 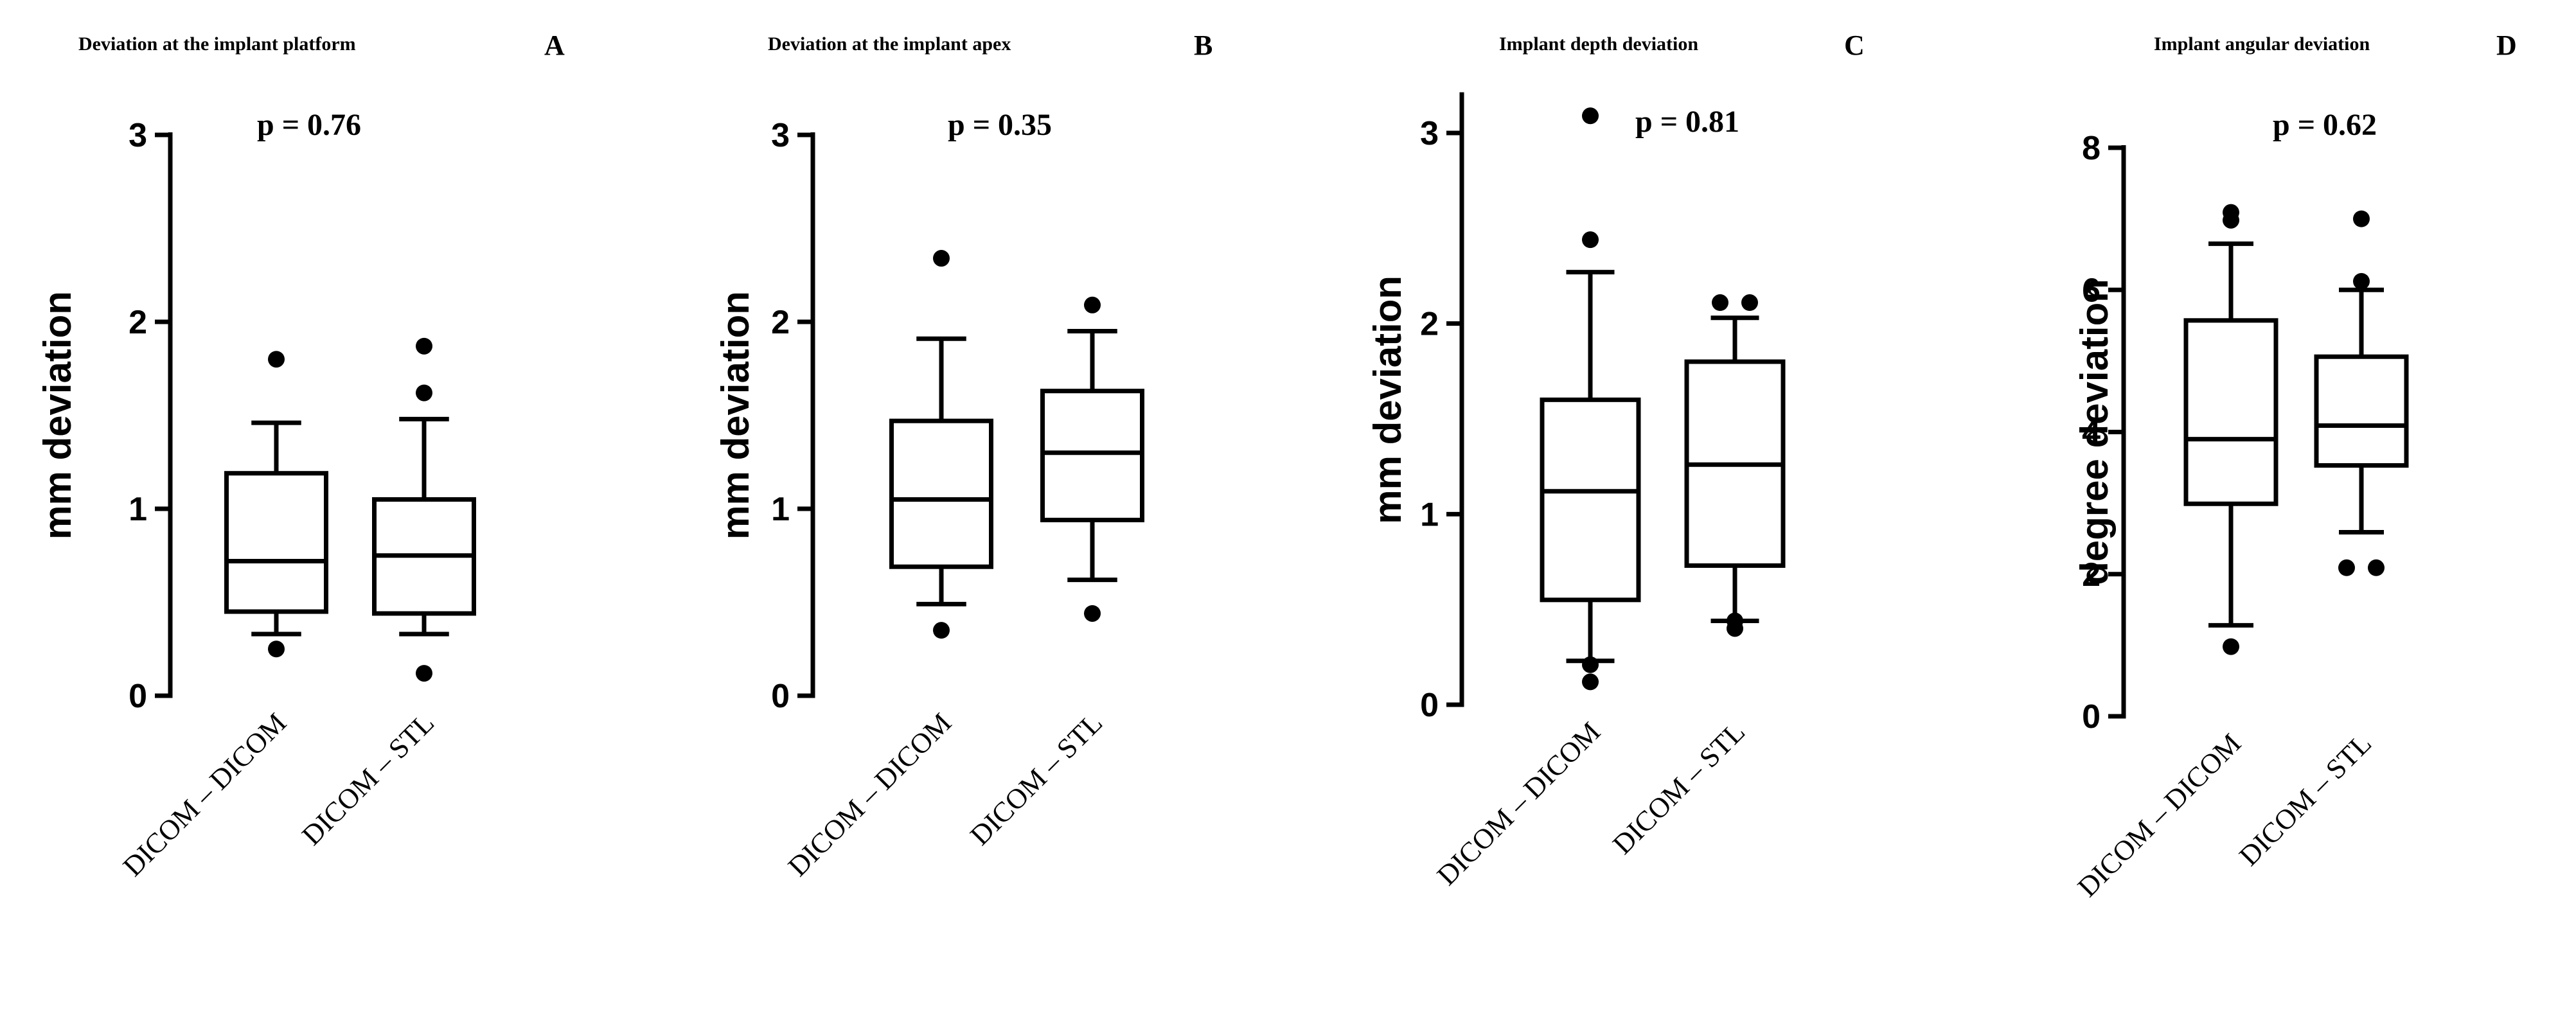 What do you see at coordinates (2305, 799) in the screenshot?
I see `panel-d-x-tick-label: DICOM – STL` at bounding box center [2305, 799].